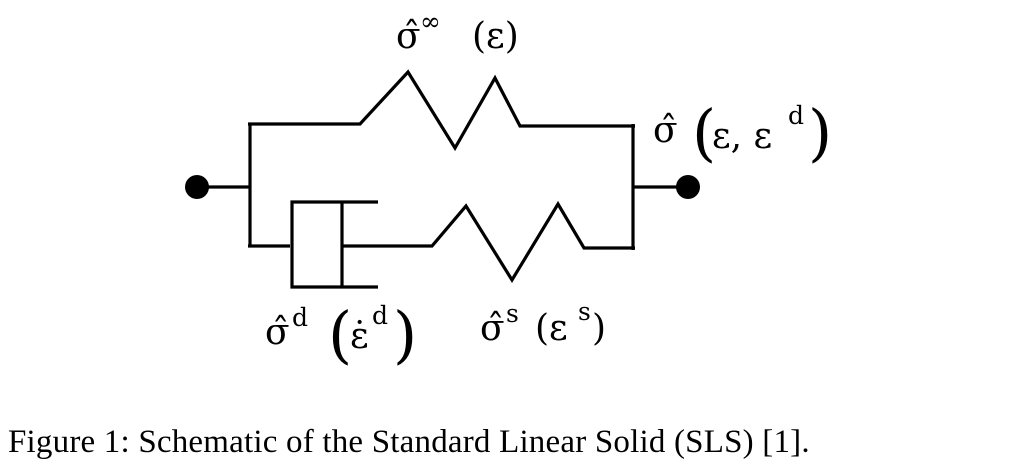 This screenshot has width=1027, height=472. I want to click on strain-arguments: ε, ε, so click(742, 136).